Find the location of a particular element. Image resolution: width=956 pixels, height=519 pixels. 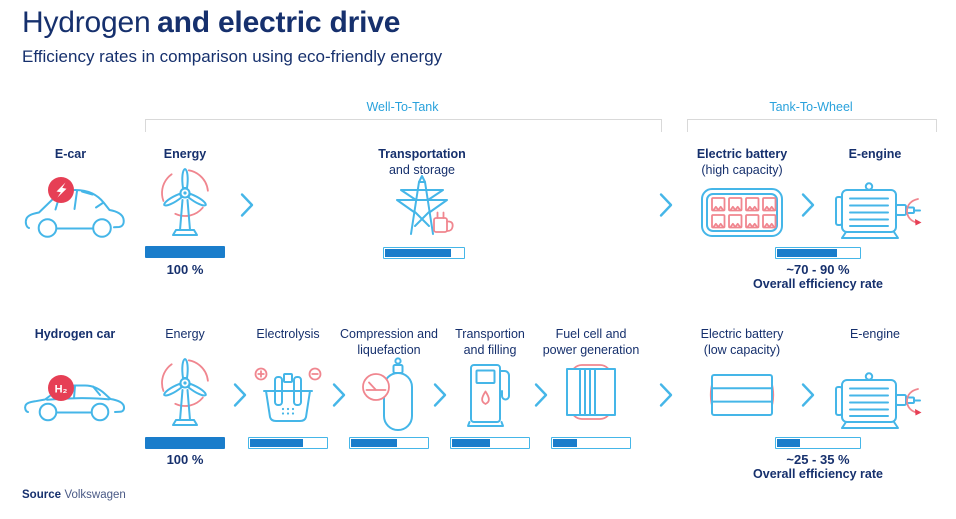

ecar-energy-bar is located at coordinates (185, 252).